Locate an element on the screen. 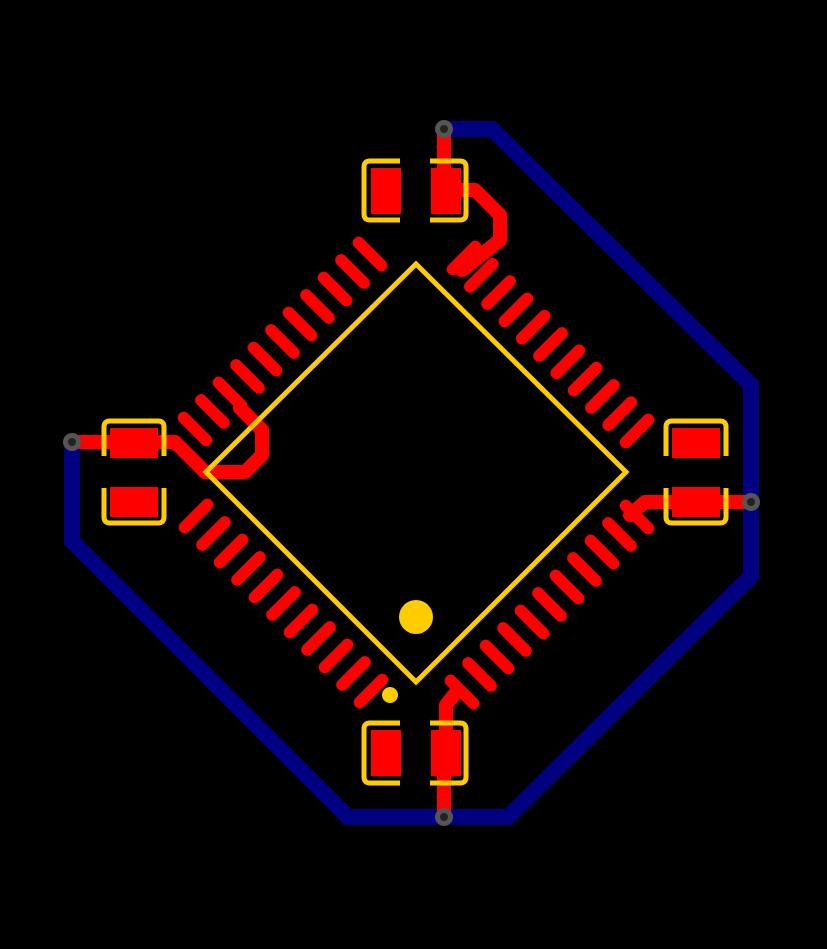 Image resolution: width=827 pixels, height=949 pixels. trace-left-cap-to-chip is located at coordinates (211, 440).